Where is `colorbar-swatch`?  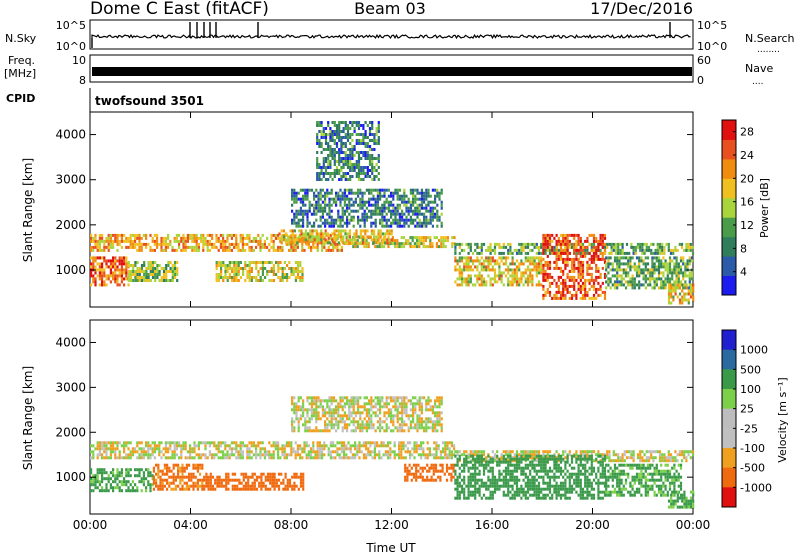 colorbar-swatch is located at coordinates (729, 168).